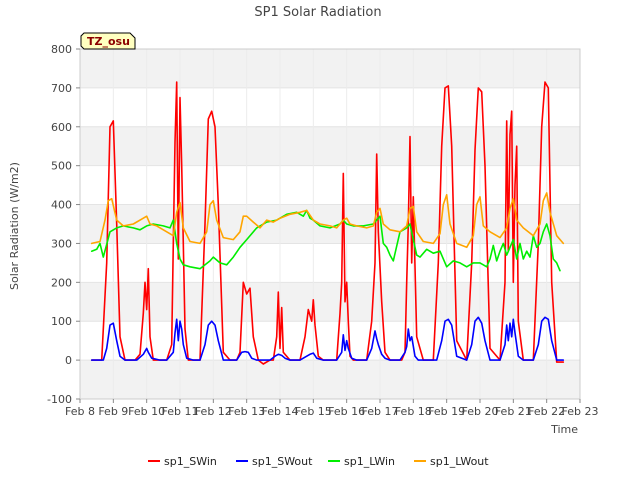  What do you see at coordinates (369, 461) in the screenshot?
I see `legend-label-sp1_LWin: sp1_LWin` at bounding box center [369, 461].